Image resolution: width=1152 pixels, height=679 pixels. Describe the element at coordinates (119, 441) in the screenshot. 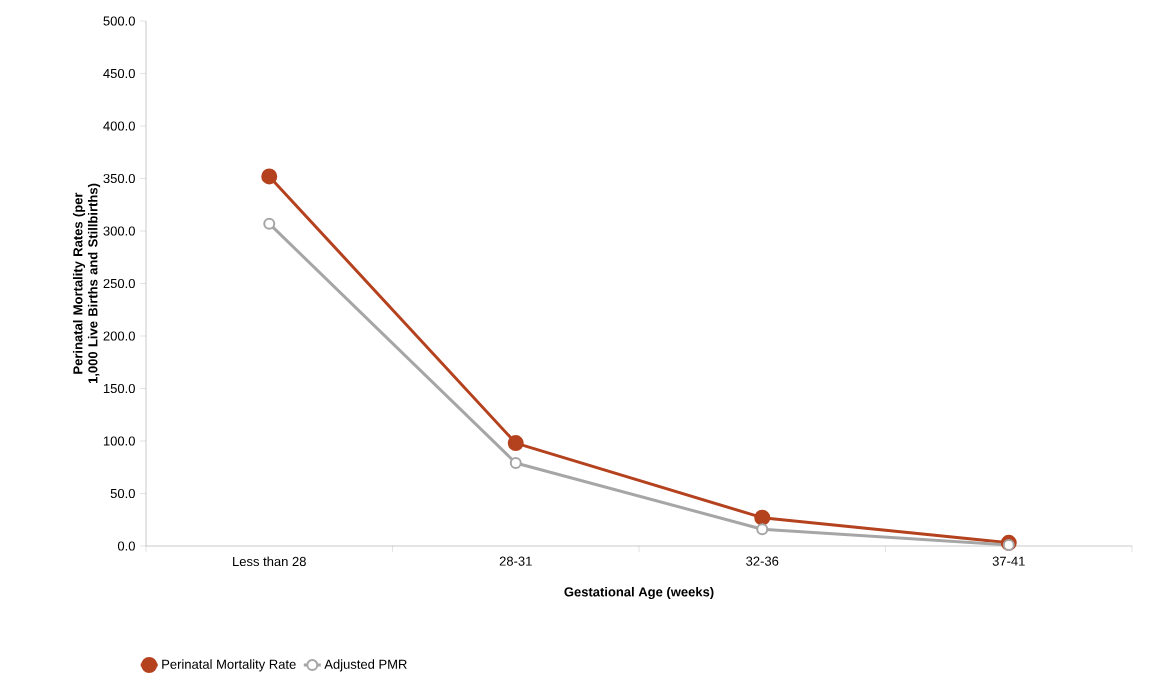

I see `y-tick-label: 100.0` at that location.